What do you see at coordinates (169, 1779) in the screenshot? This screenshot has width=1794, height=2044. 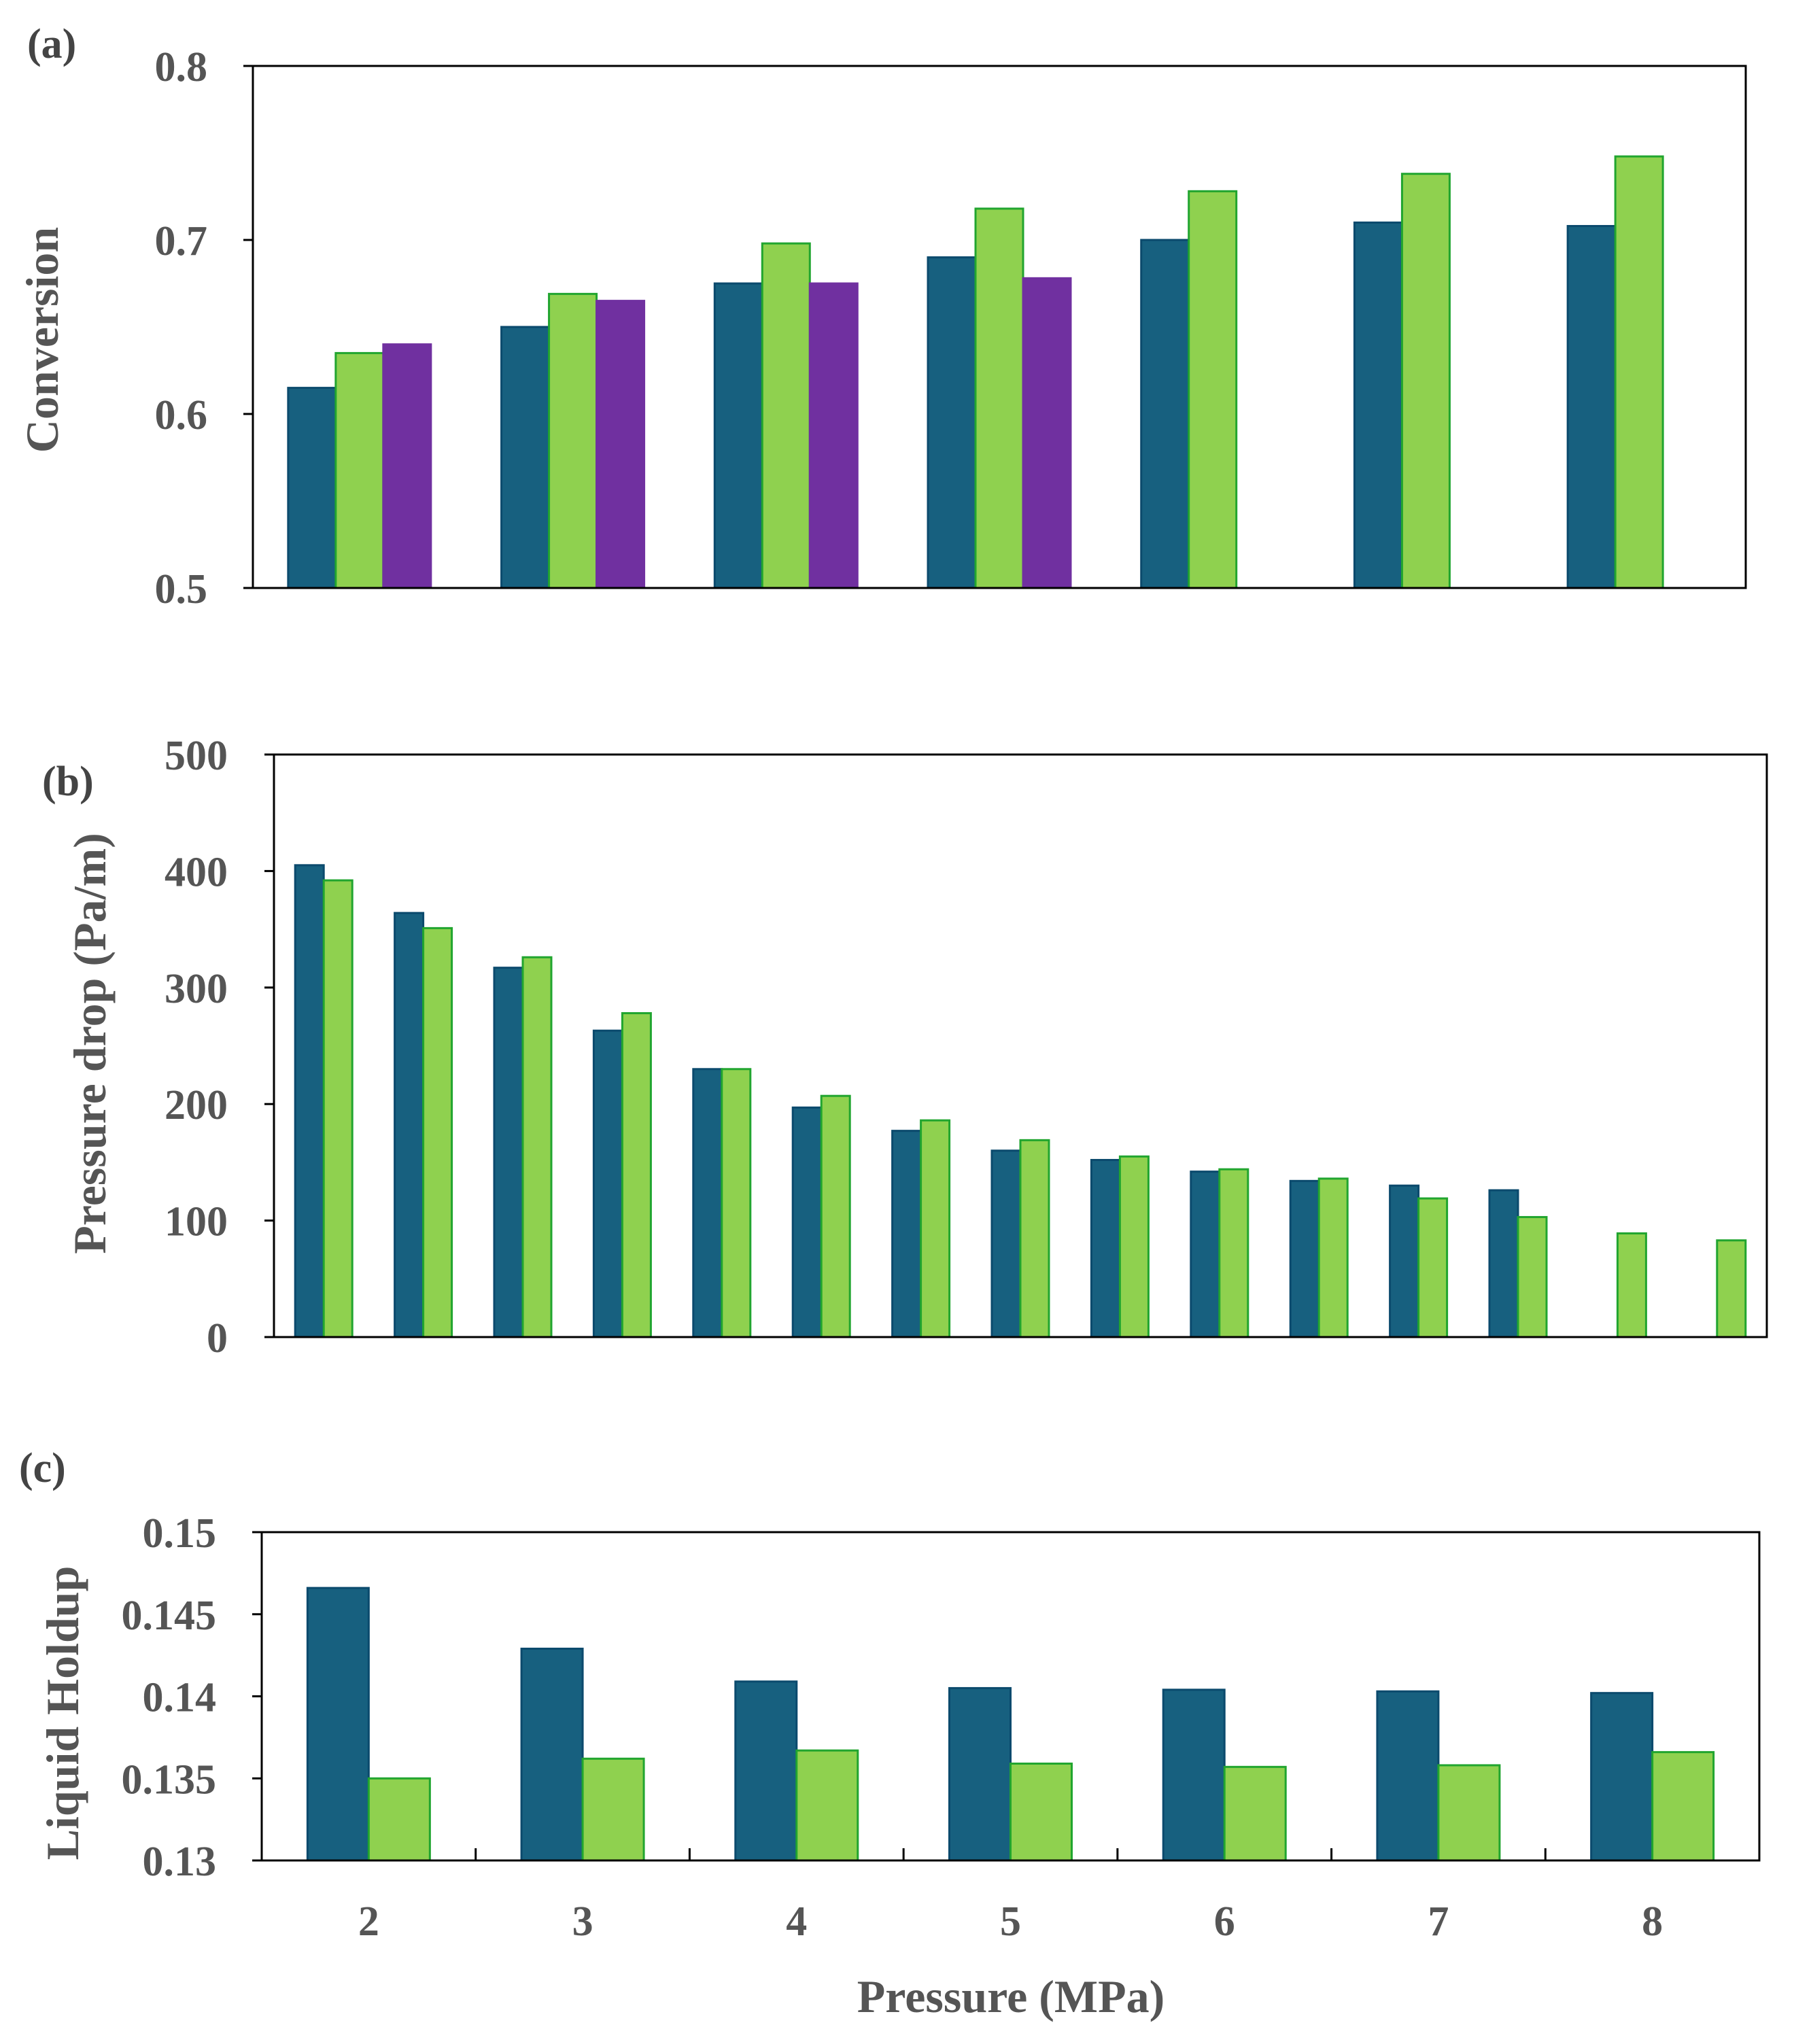 I see `y-tick-label: 0.135` at bounding box center [169, 1779].